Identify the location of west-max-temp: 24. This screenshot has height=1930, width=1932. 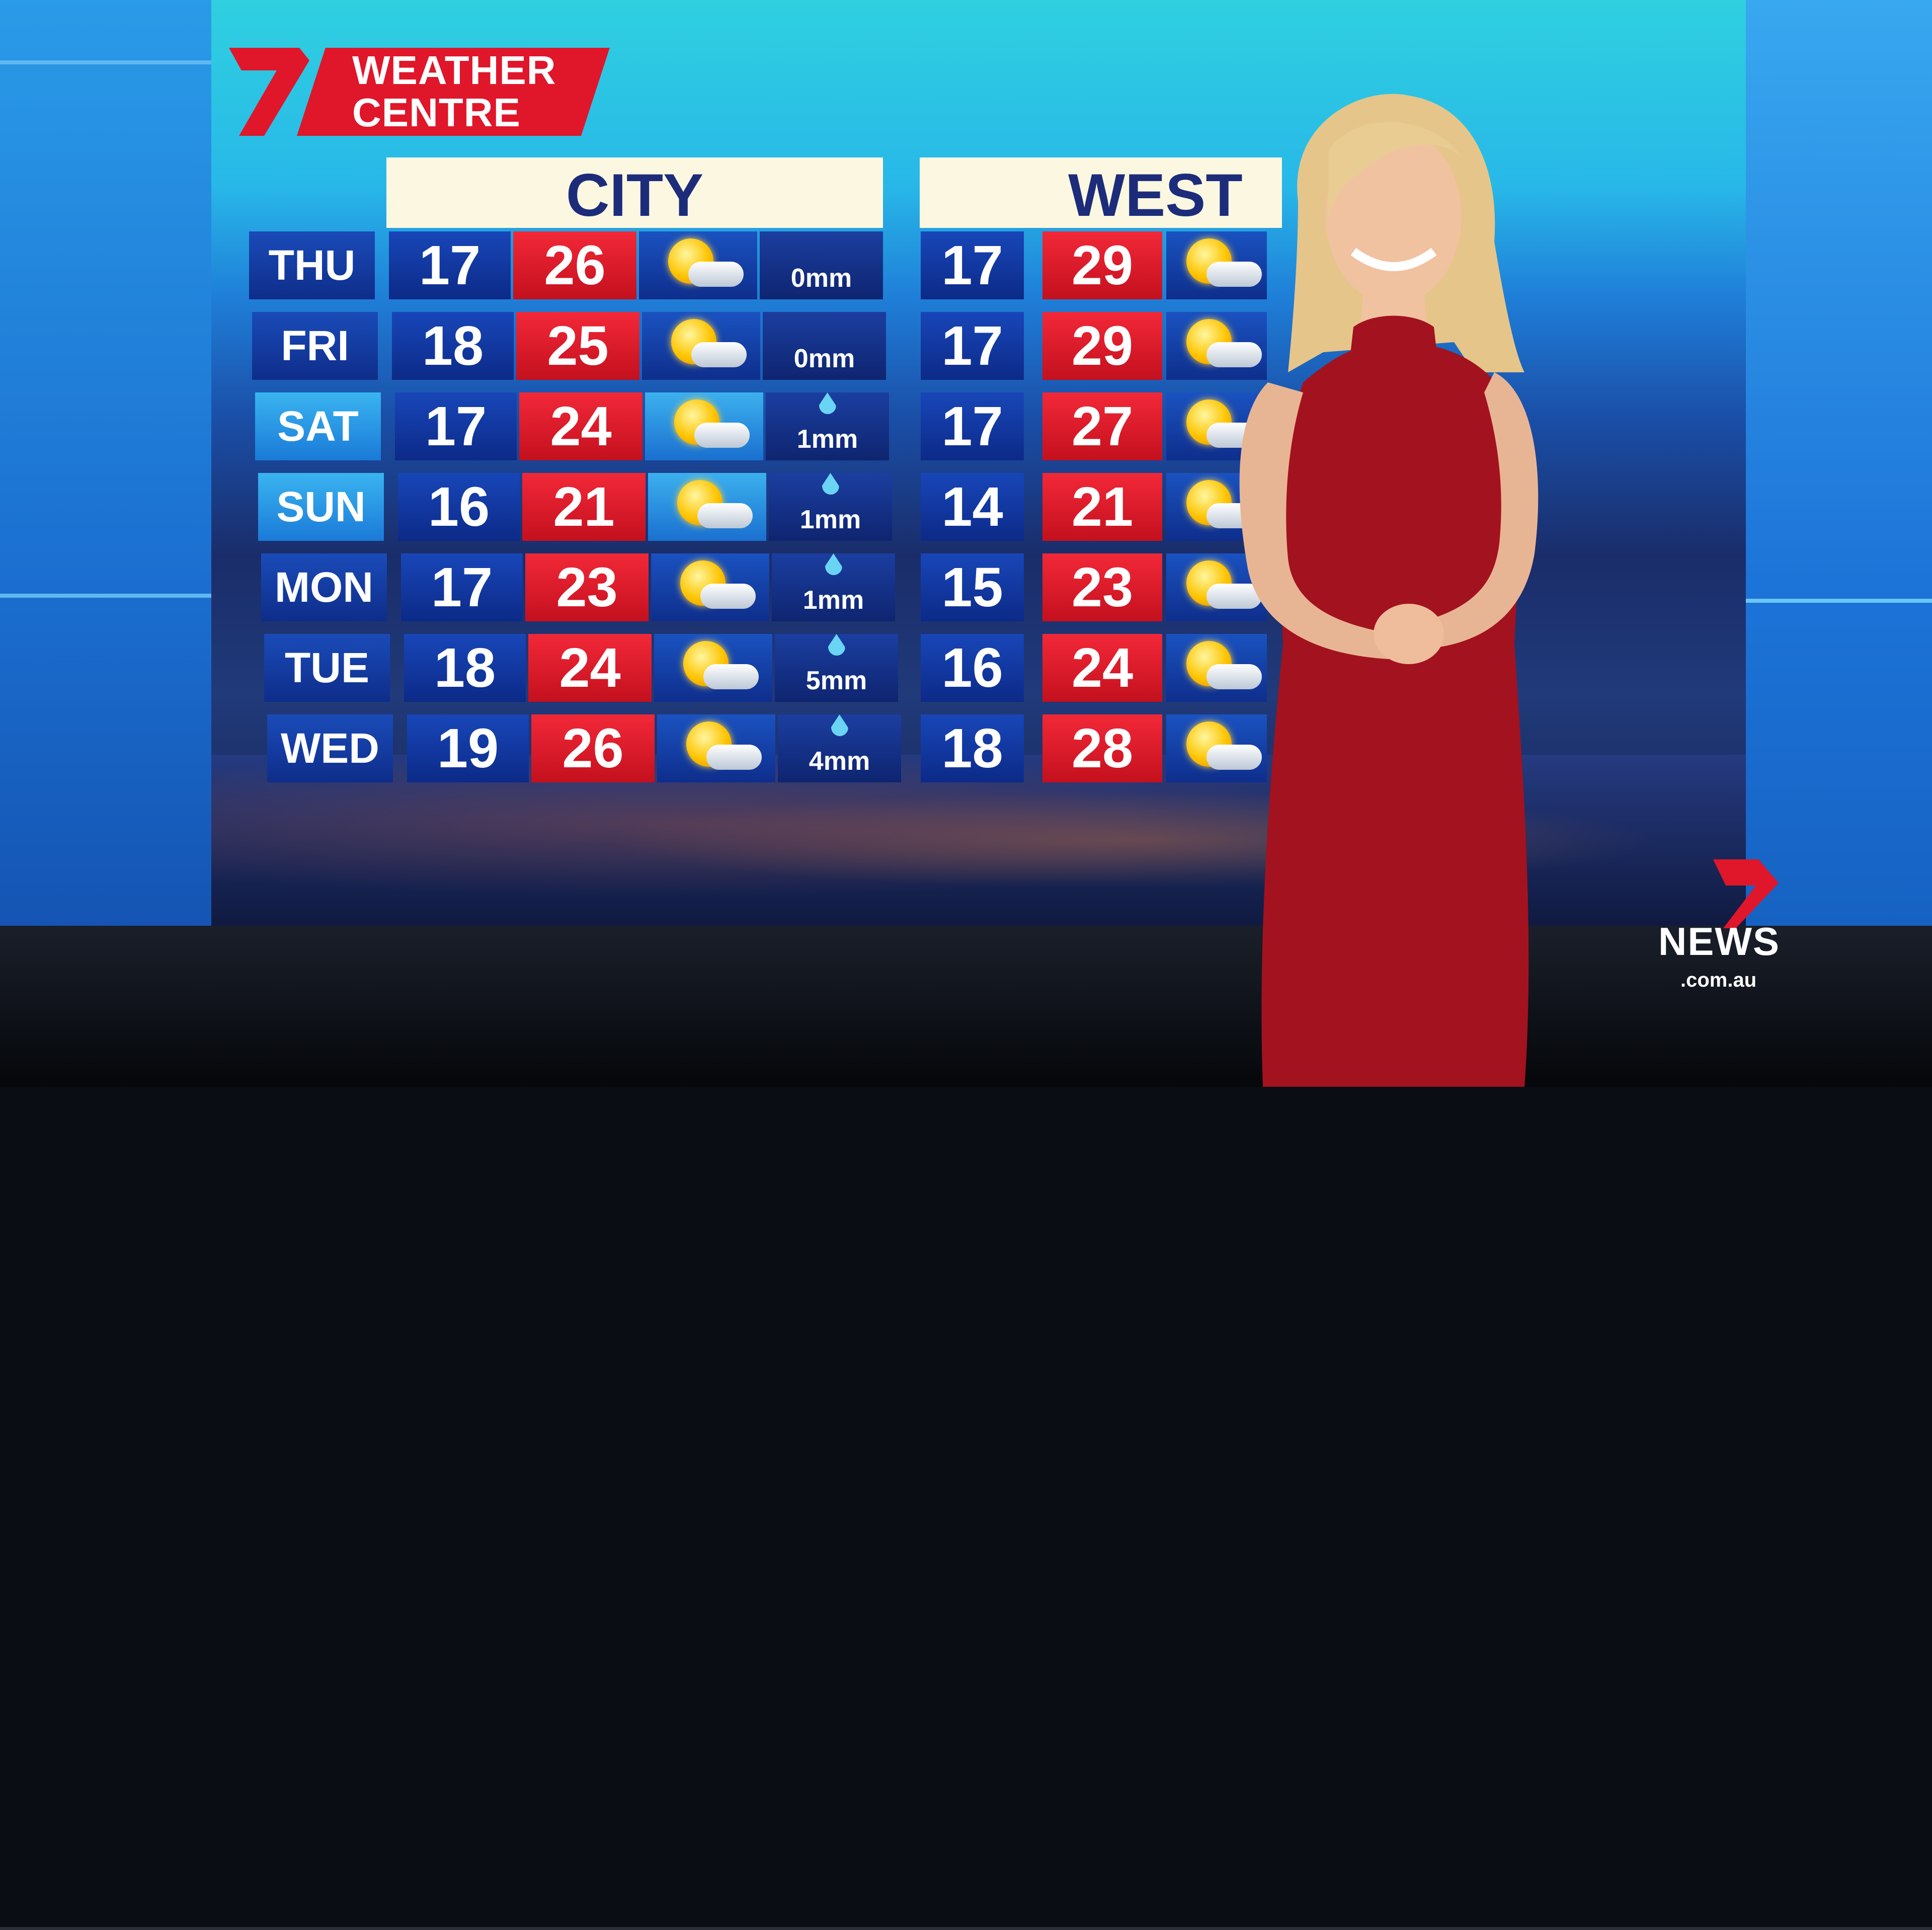
(1102, 668).